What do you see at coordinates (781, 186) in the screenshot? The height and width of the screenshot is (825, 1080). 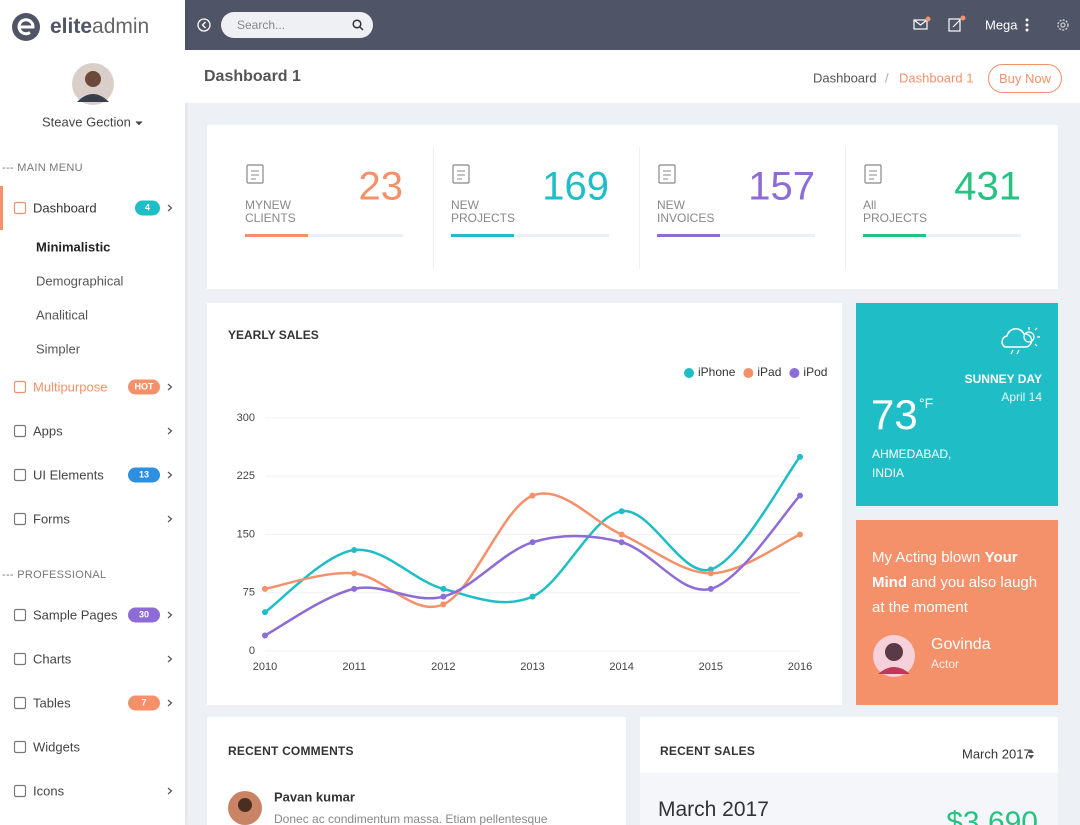 I see `stat-value: 157` at bounding box center [781, 186].